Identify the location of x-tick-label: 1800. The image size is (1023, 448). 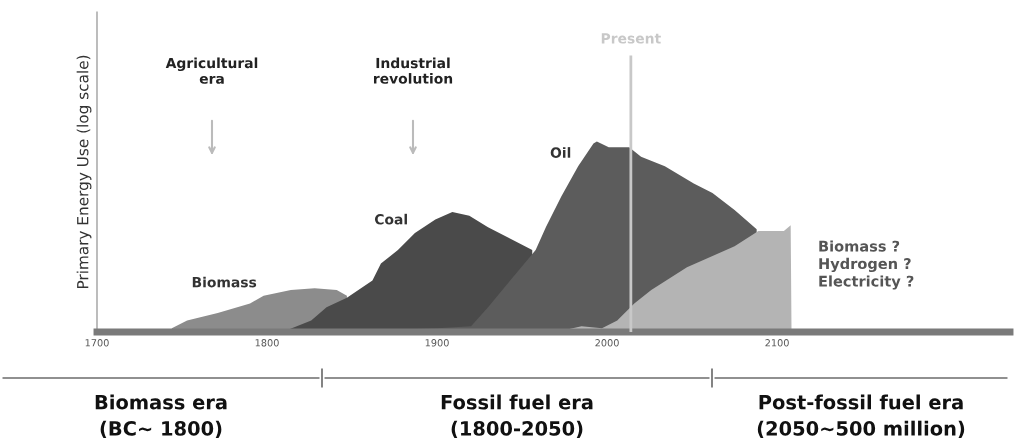
(267, 343).